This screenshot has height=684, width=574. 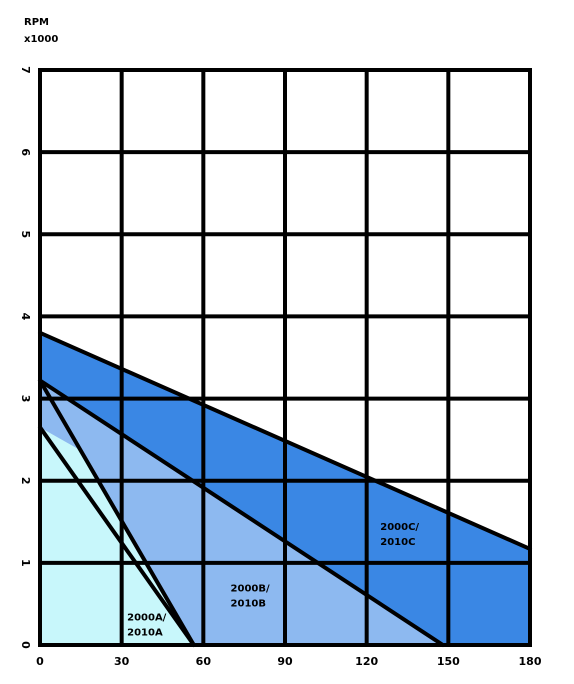 What do you see at coordinates (448, 661) in the screenshot?
I see `x-tick-label-5: 150` at bounding box center [448, 661].